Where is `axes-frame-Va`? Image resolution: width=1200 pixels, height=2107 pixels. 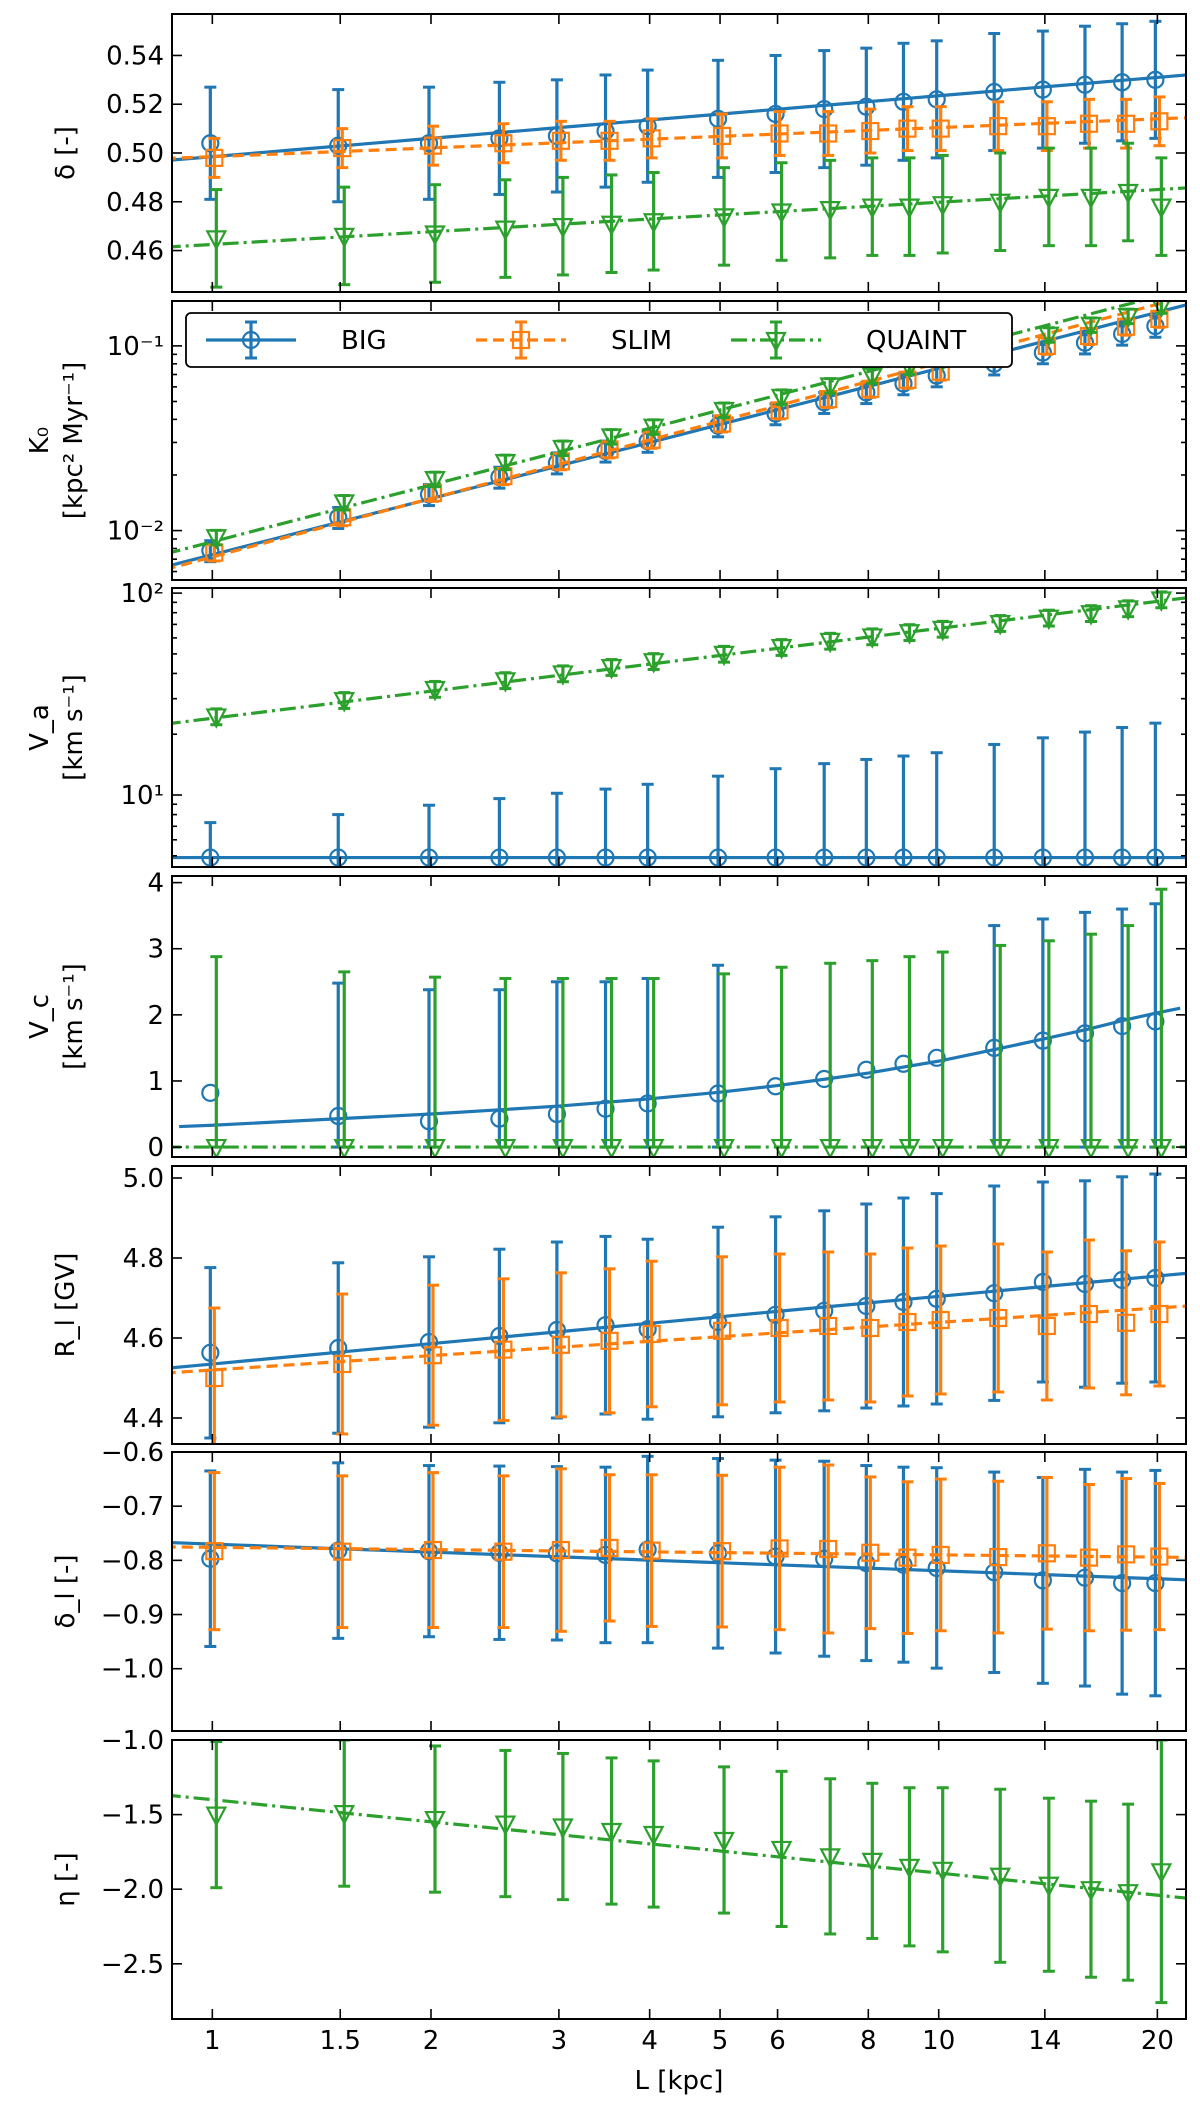 axes-frame-Va is located at coordinates (679, 727).